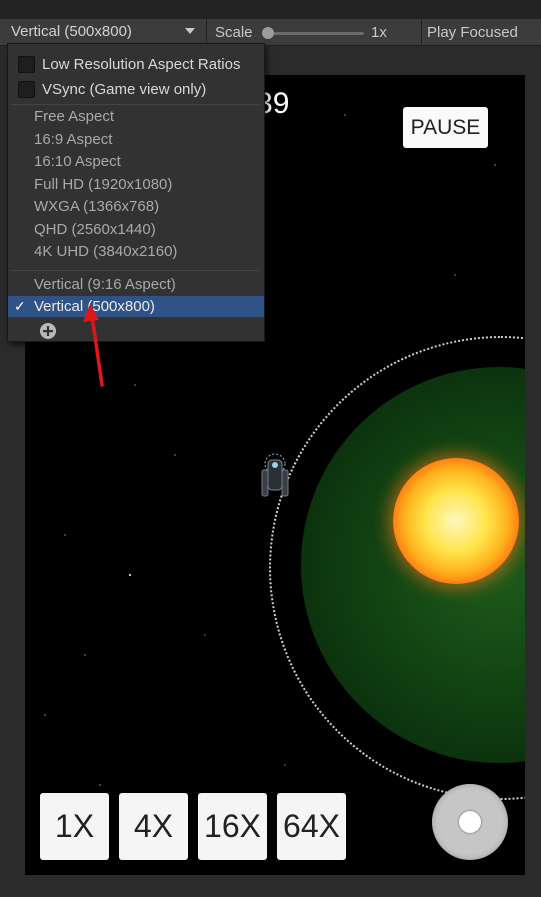 The image size is (541, 897). I want to click on dropdown-arrow-icon, so click(190, 31).